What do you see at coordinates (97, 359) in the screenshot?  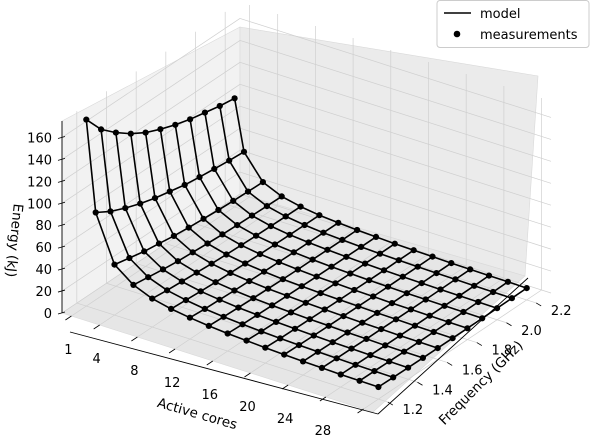 I see `x-tick-label: 4` at bounding box center [97, 359].